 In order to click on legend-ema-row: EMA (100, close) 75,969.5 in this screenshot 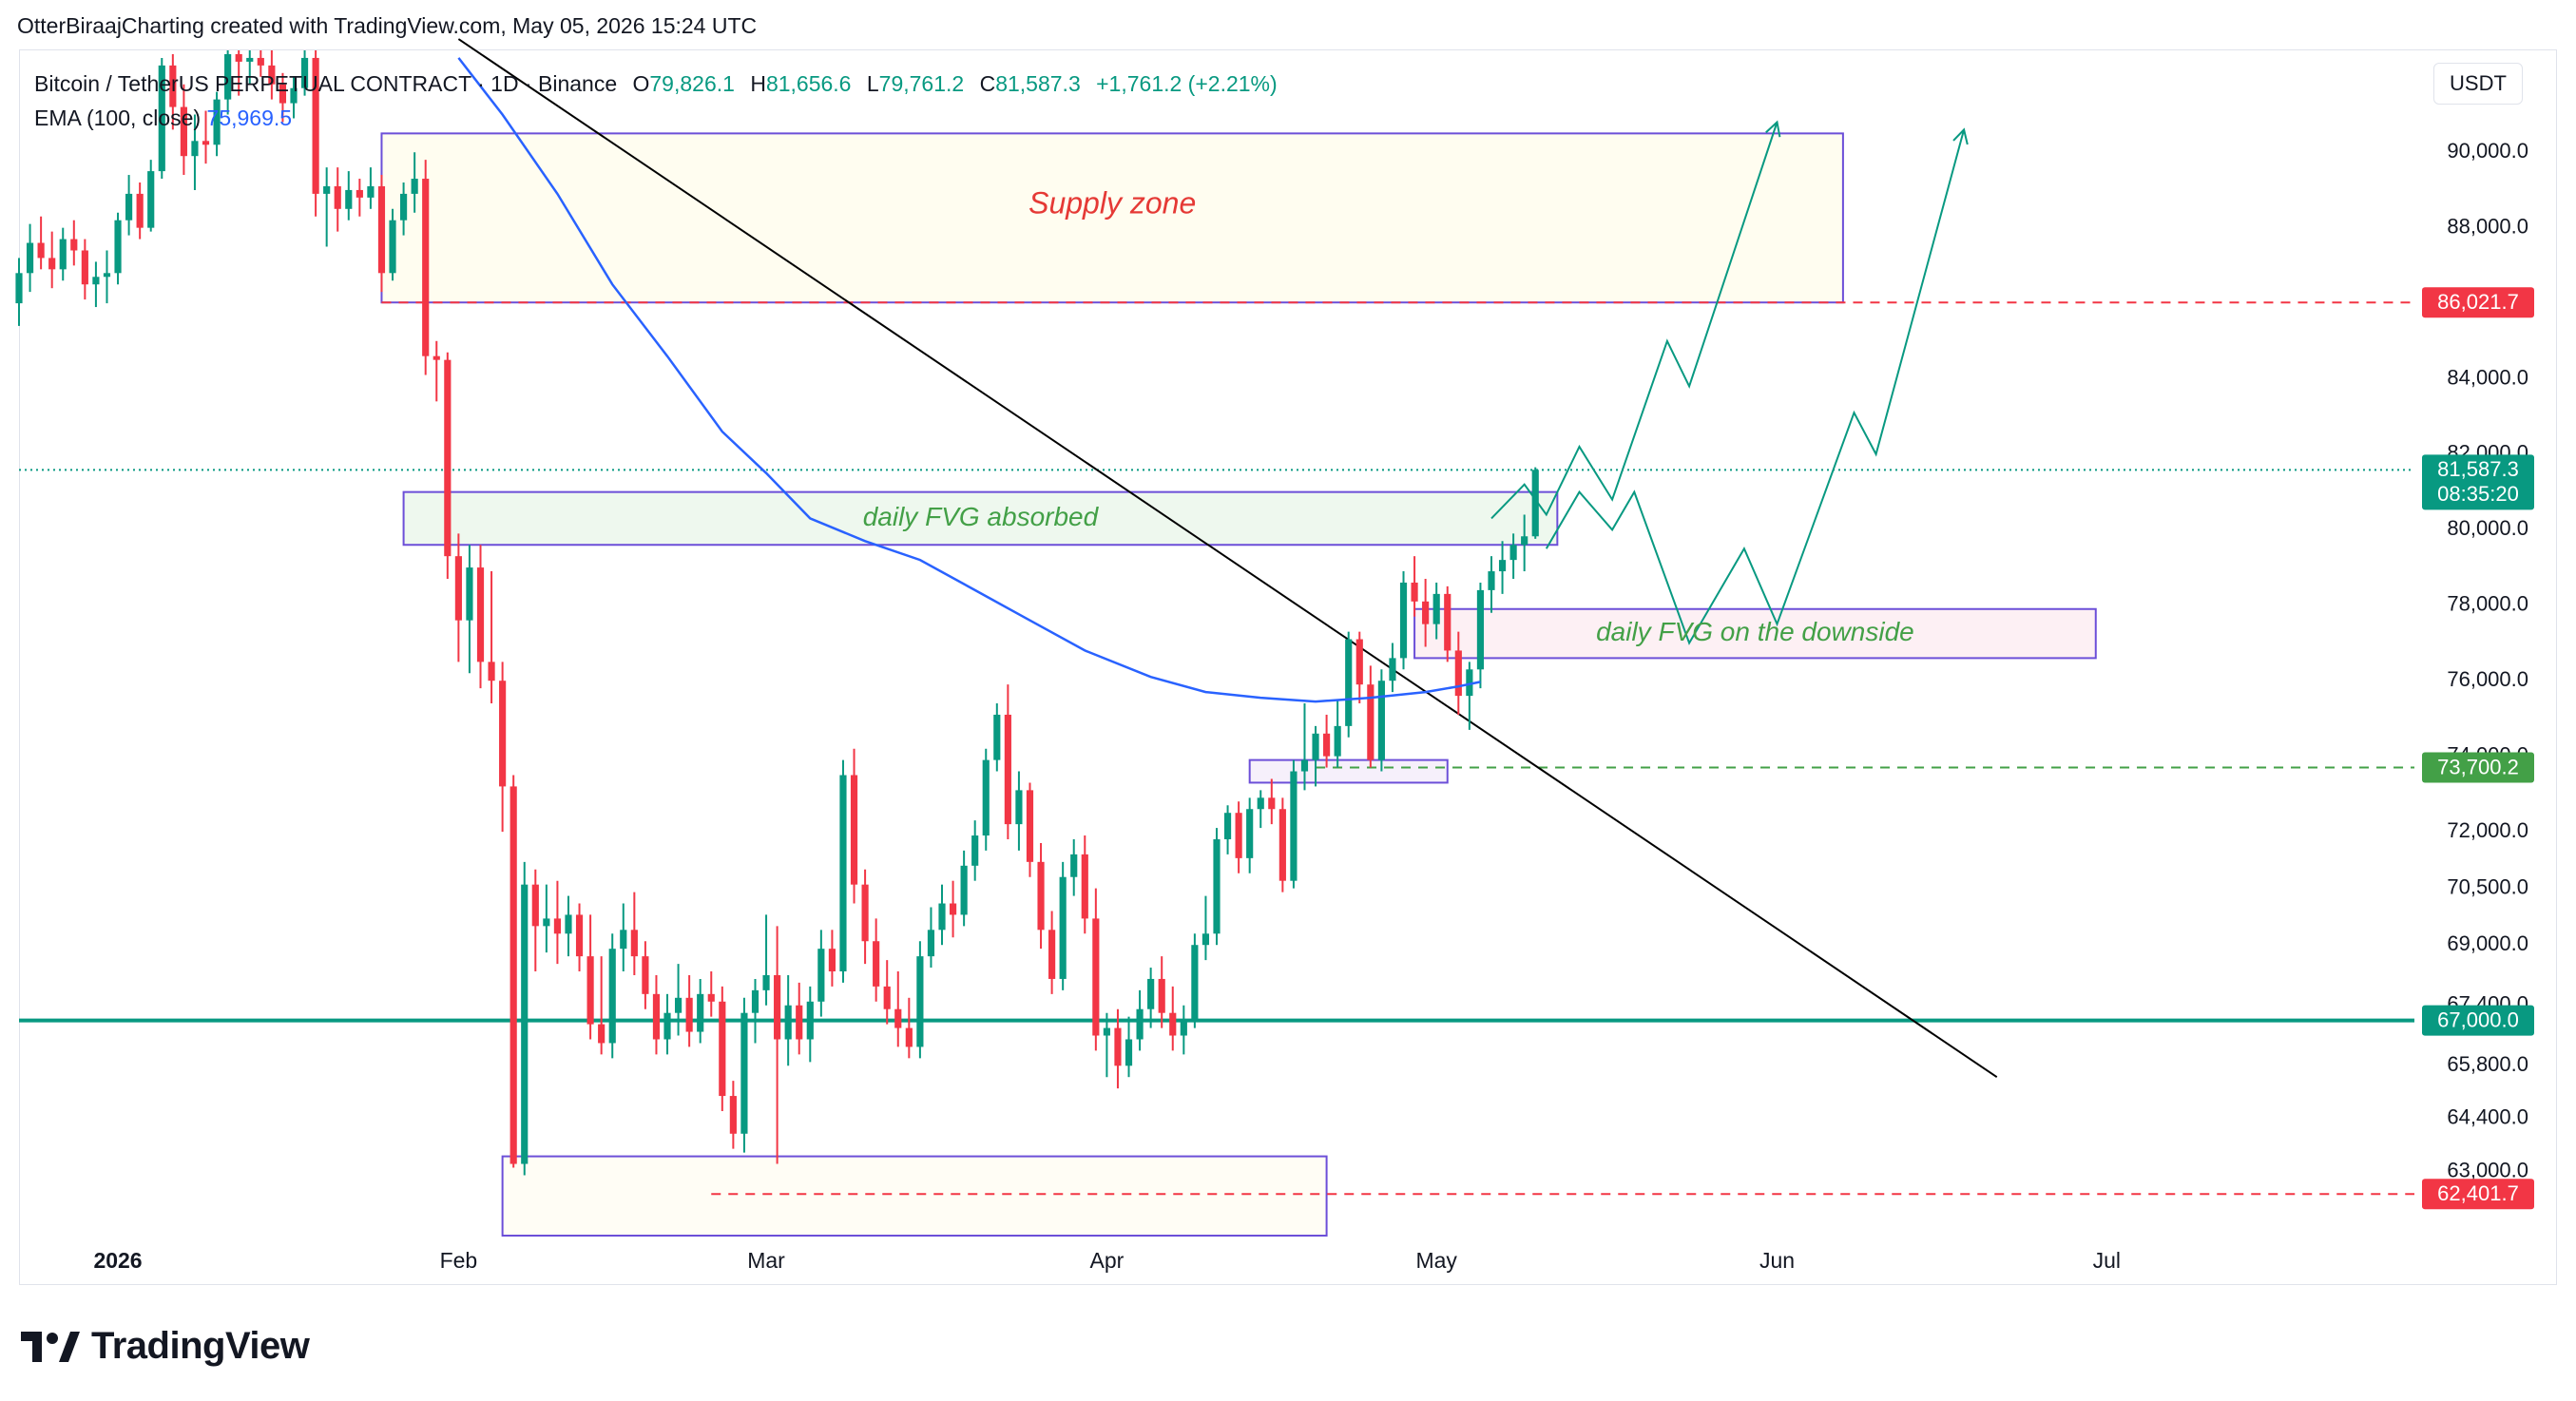, I will do `click(656, 118)`.